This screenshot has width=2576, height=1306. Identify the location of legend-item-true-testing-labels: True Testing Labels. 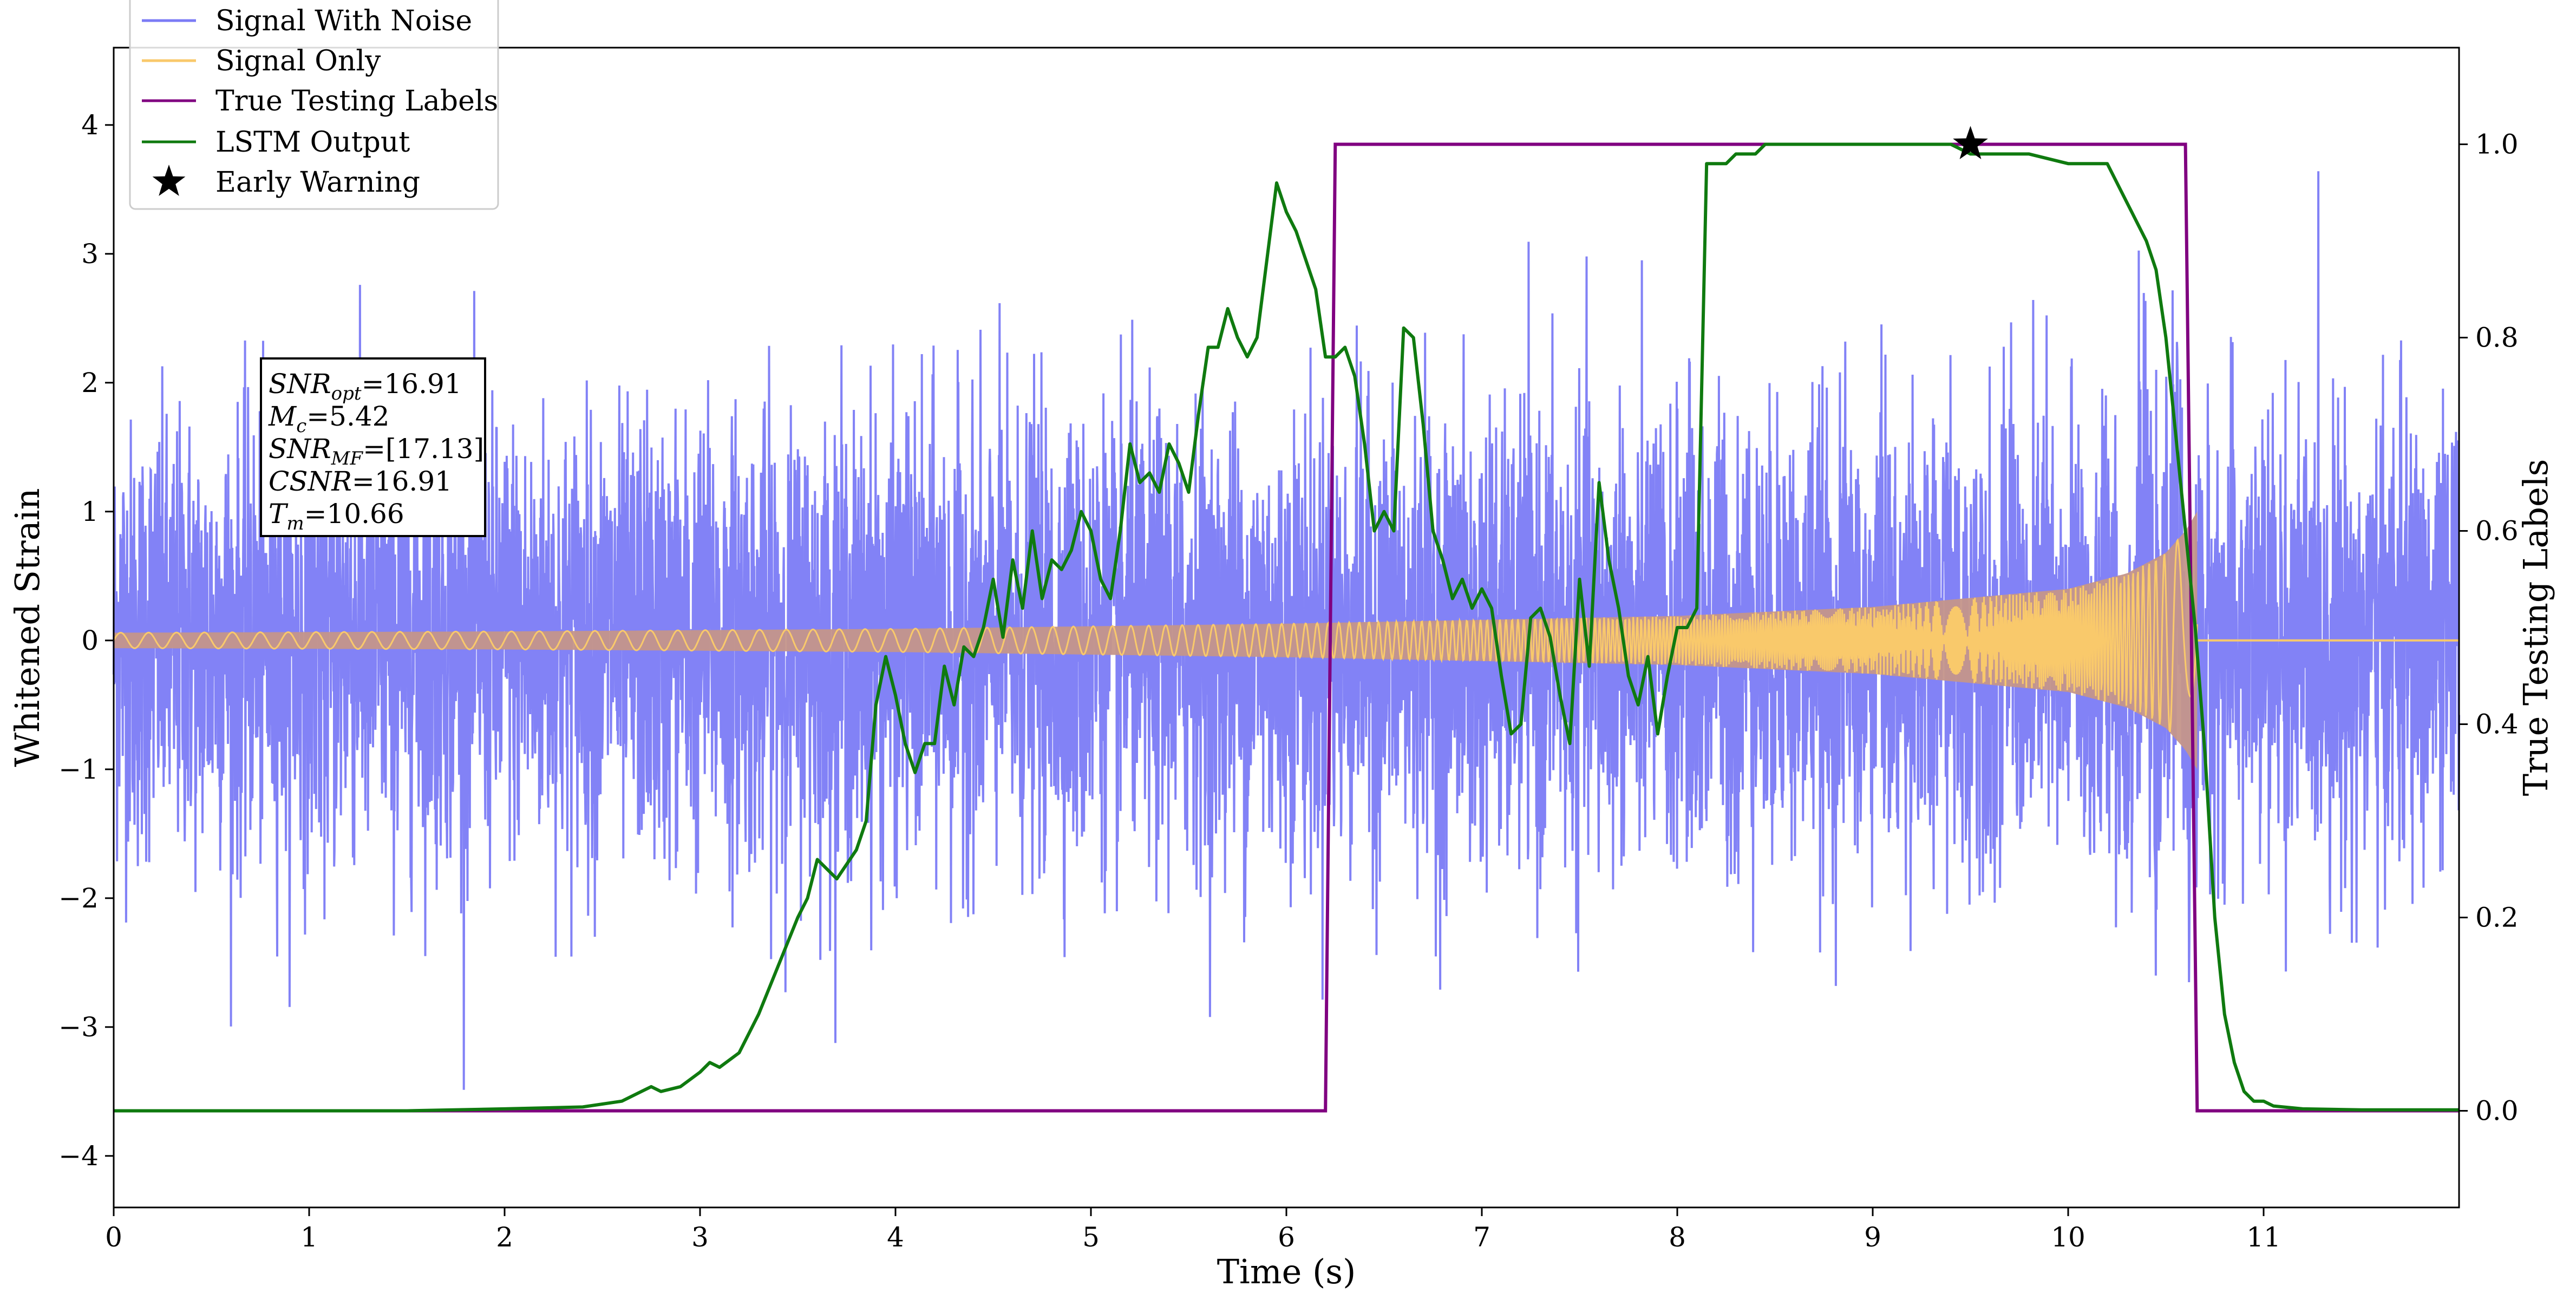
(320, 101).